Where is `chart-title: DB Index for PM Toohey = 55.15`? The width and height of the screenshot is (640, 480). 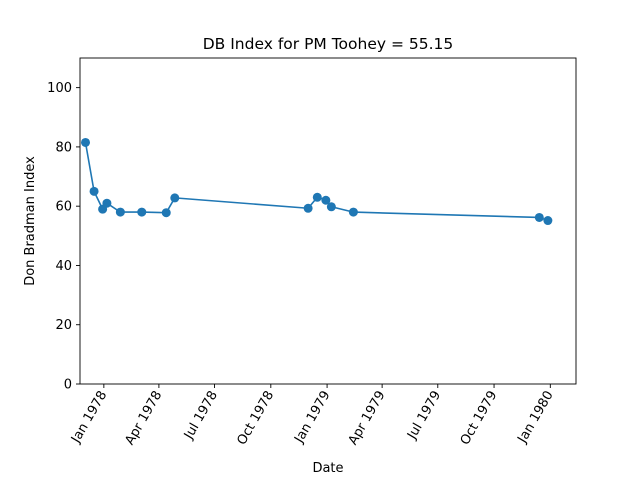 chart-title: DB Index for PM Toohey = 55.15 is located at coordinates (328, 44).